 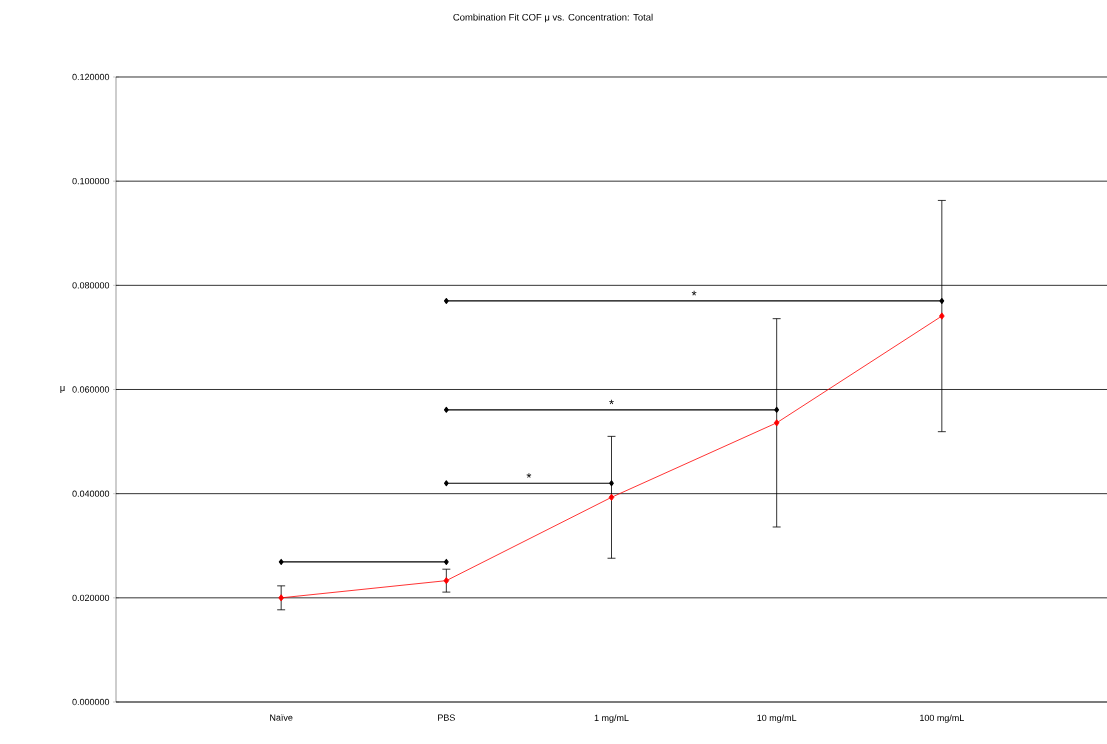 I want to click on x-tick-label: Naïve, so click(x=281, y=717).